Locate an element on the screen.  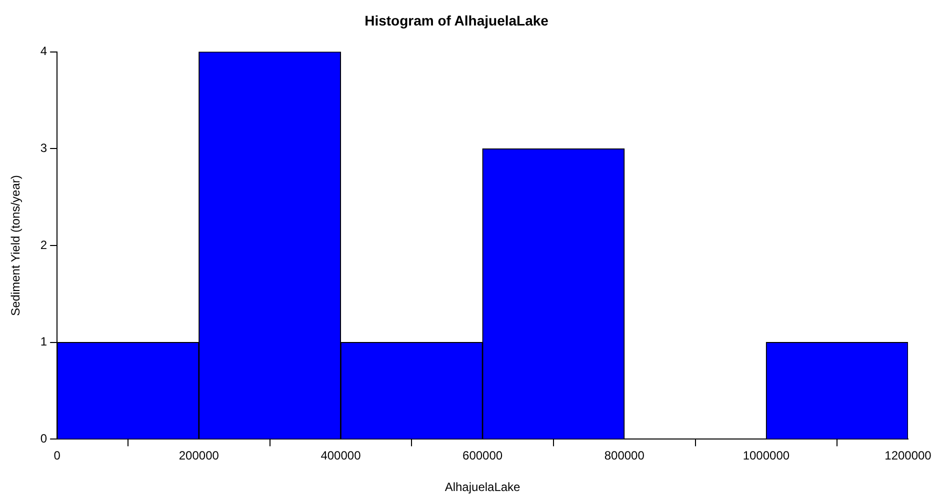
y-tick-label: 4 is located at coordinates (44, 51).